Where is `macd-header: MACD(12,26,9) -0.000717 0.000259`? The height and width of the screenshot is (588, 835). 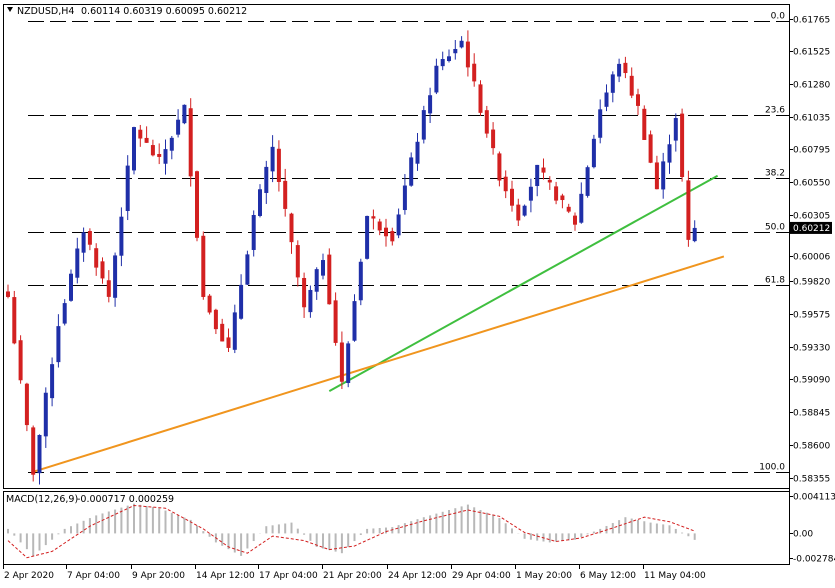
macd-header: MACD(12,26,9) -0.000717 0.000259 is located at coordinates (90, 499).